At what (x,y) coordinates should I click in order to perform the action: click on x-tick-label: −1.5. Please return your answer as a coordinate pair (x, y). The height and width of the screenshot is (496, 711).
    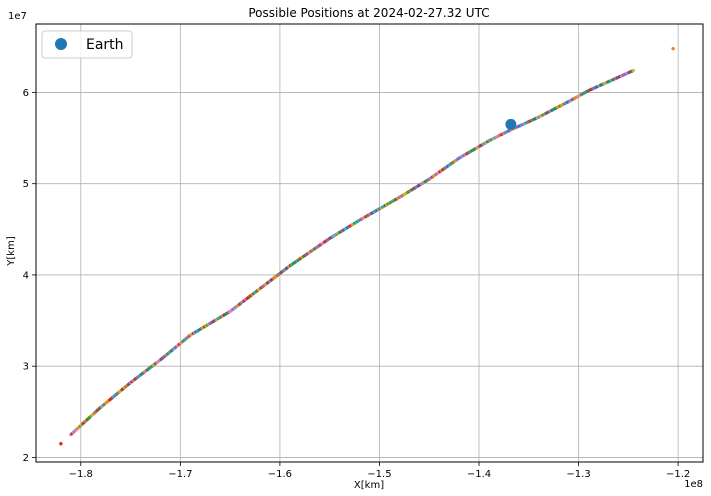
    Looking at the image, I should click on (379, 474).